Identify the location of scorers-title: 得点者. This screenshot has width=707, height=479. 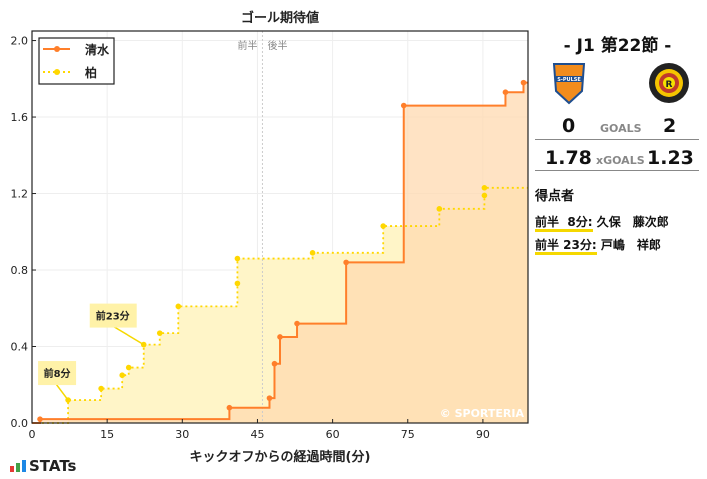
(555, 196).